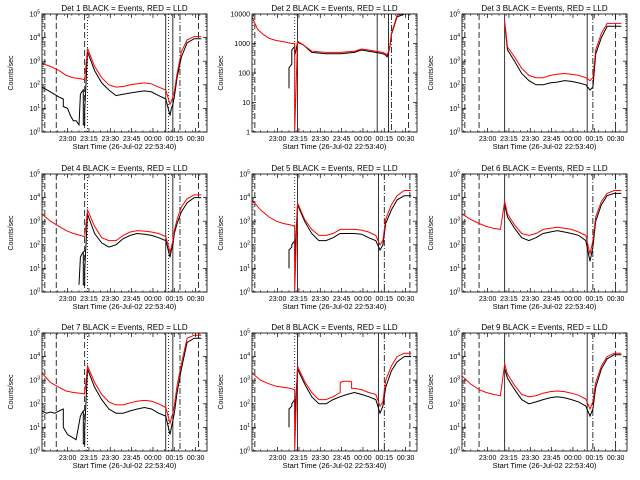  What do you see at coordinates (248, 133) in the screenshot?
I see `y-tick-label: 1` at bounding box center [248, 133].